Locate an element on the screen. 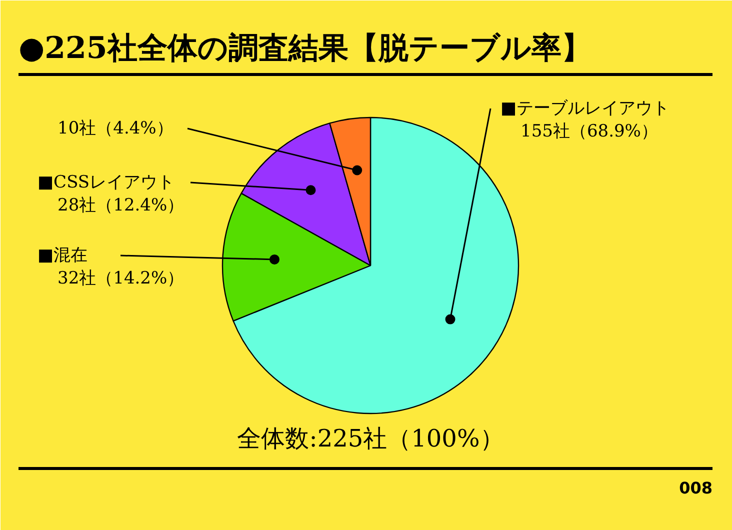 The width and height of the screenshot is (732, 530). slice-label: ■CSSレイアウト is located at coordinates (106, 182).